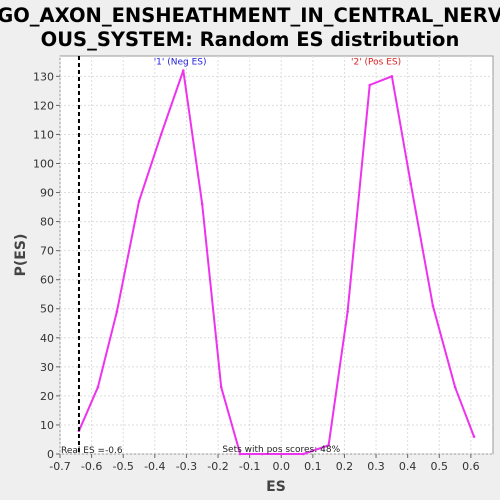 The height and width of the screenshot is (500, 500). What do you see at coordinates (345, 466) in the screenshot?
I see `x-tick-label: 0.2` at bounding box center [345, 466].